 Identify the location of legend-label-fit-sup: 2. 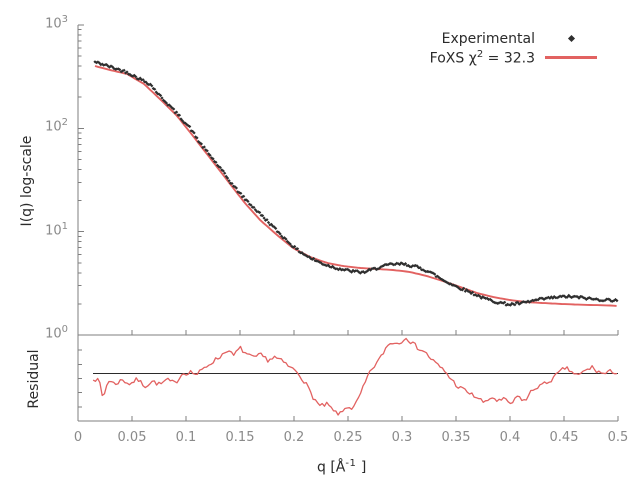
(480, 54).